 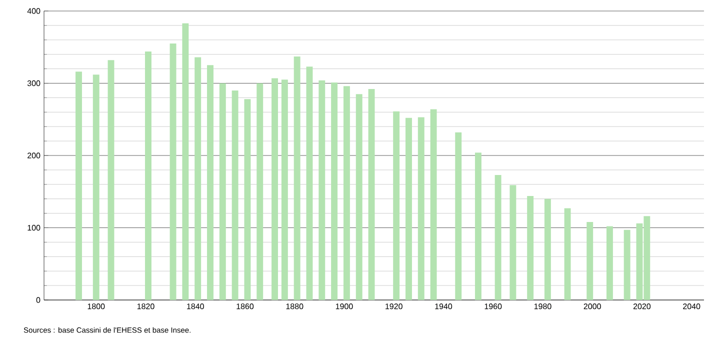 I want to click on y-tick-label: 400, so click(x=33, y=11).